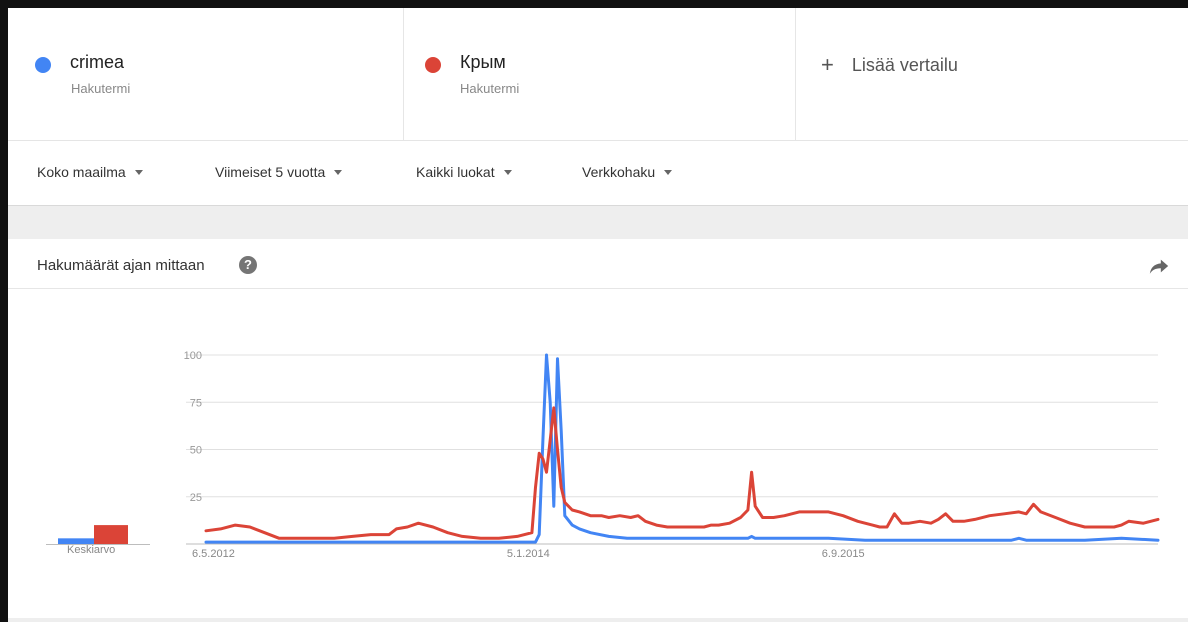 The image size is (1188, 622). I want to click on term-card-krym: Крым Hakutermi, so click(600, 74).